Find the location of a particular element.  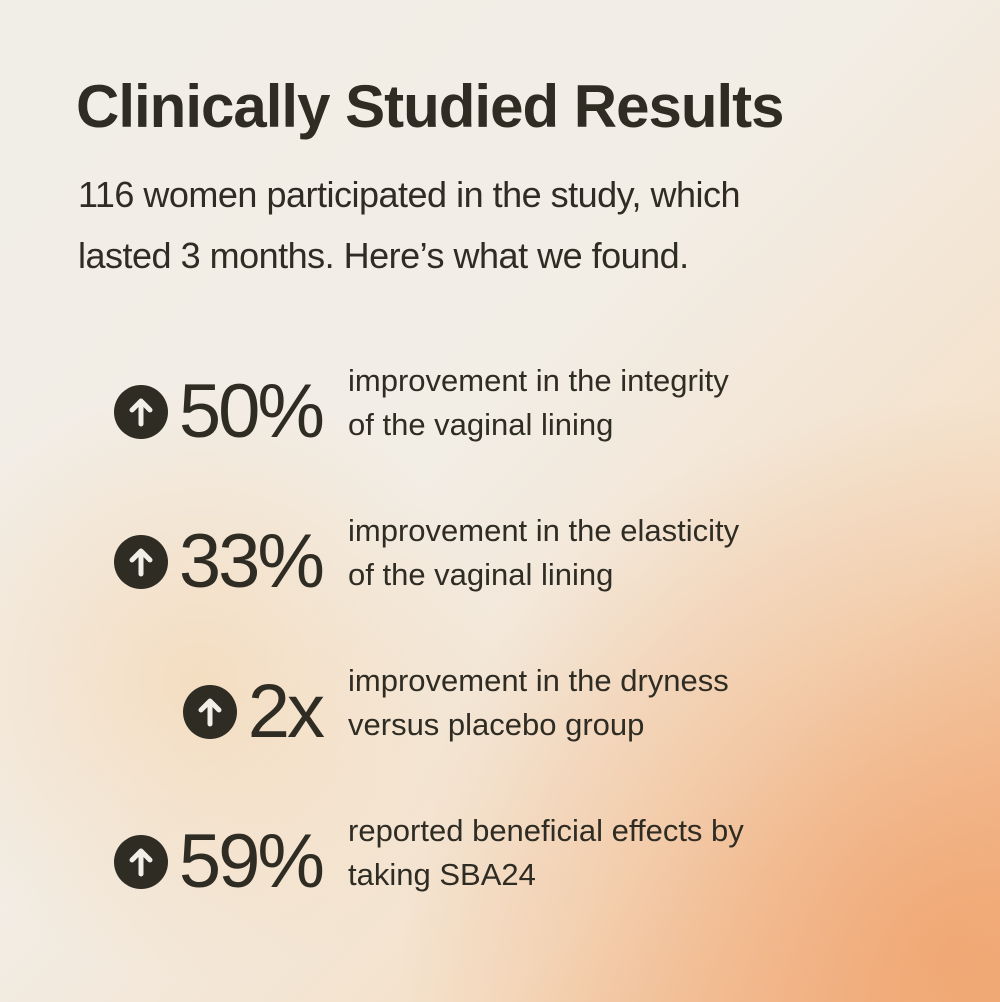

stat-value: 59% is located at coordinates (251, 861).